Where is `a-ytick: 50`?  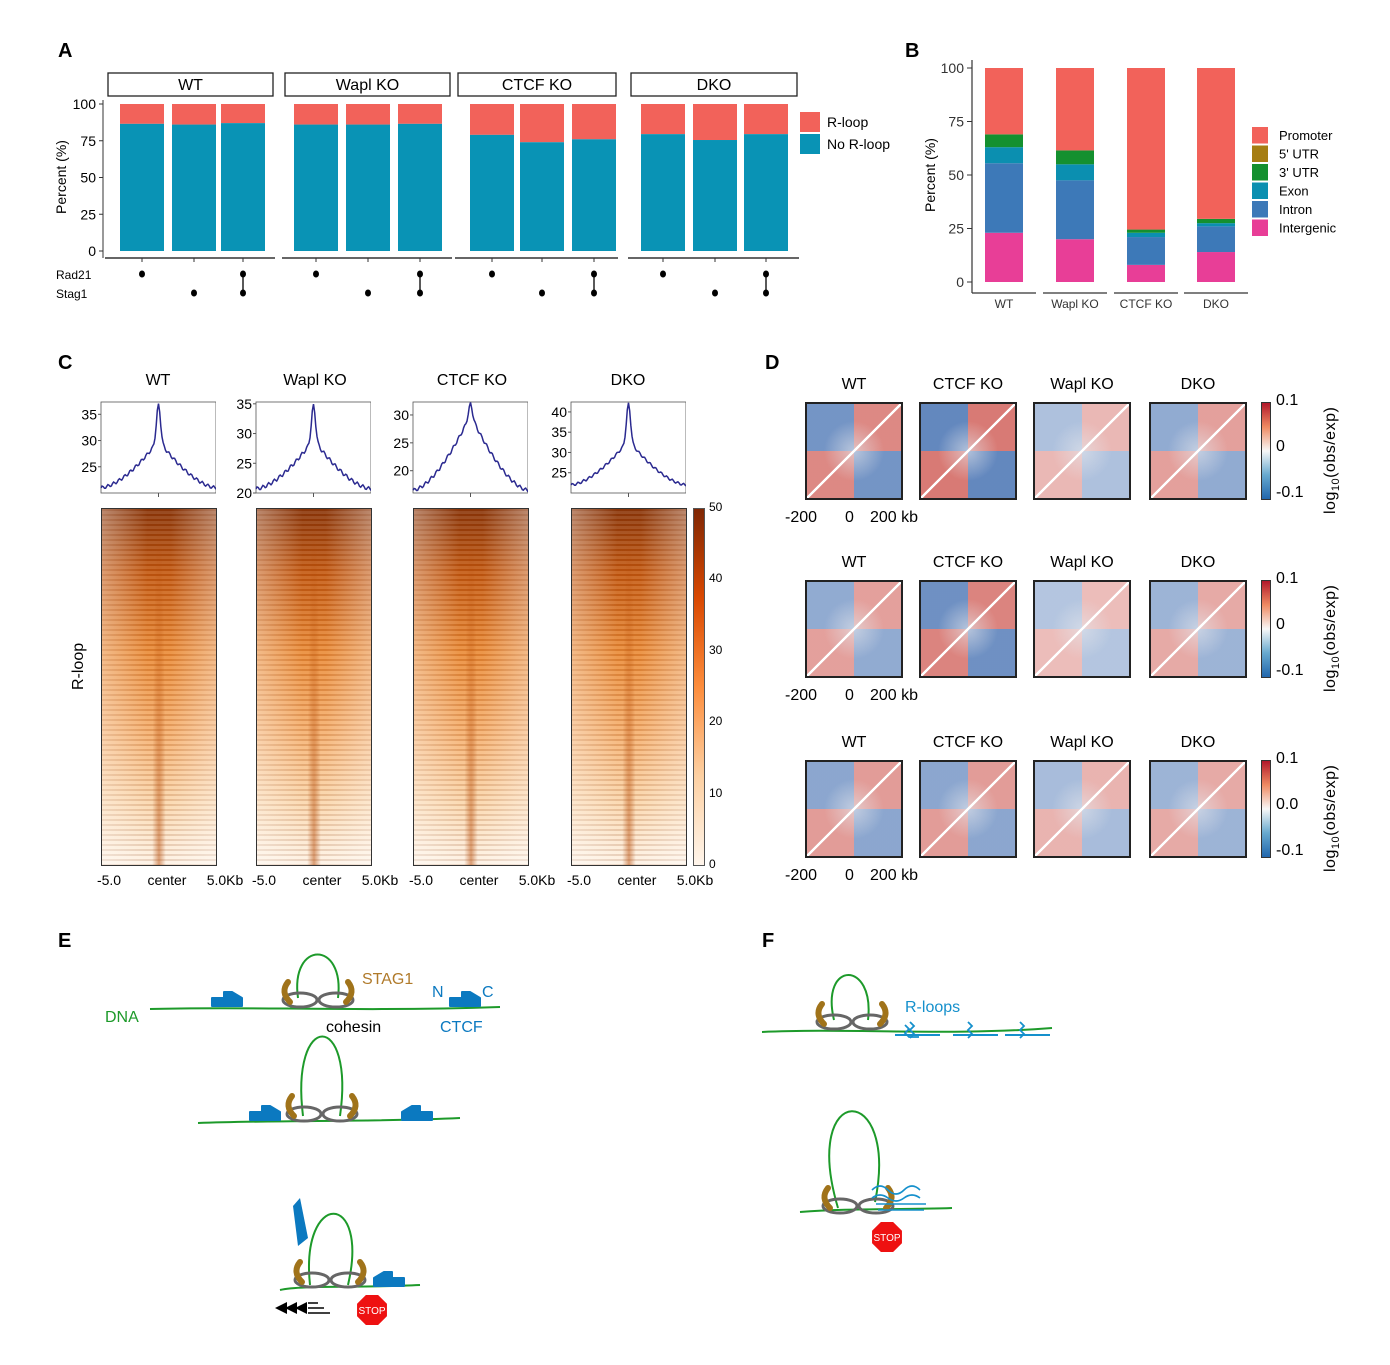 a-ytick: 50 is located at coordinates (88, 178).